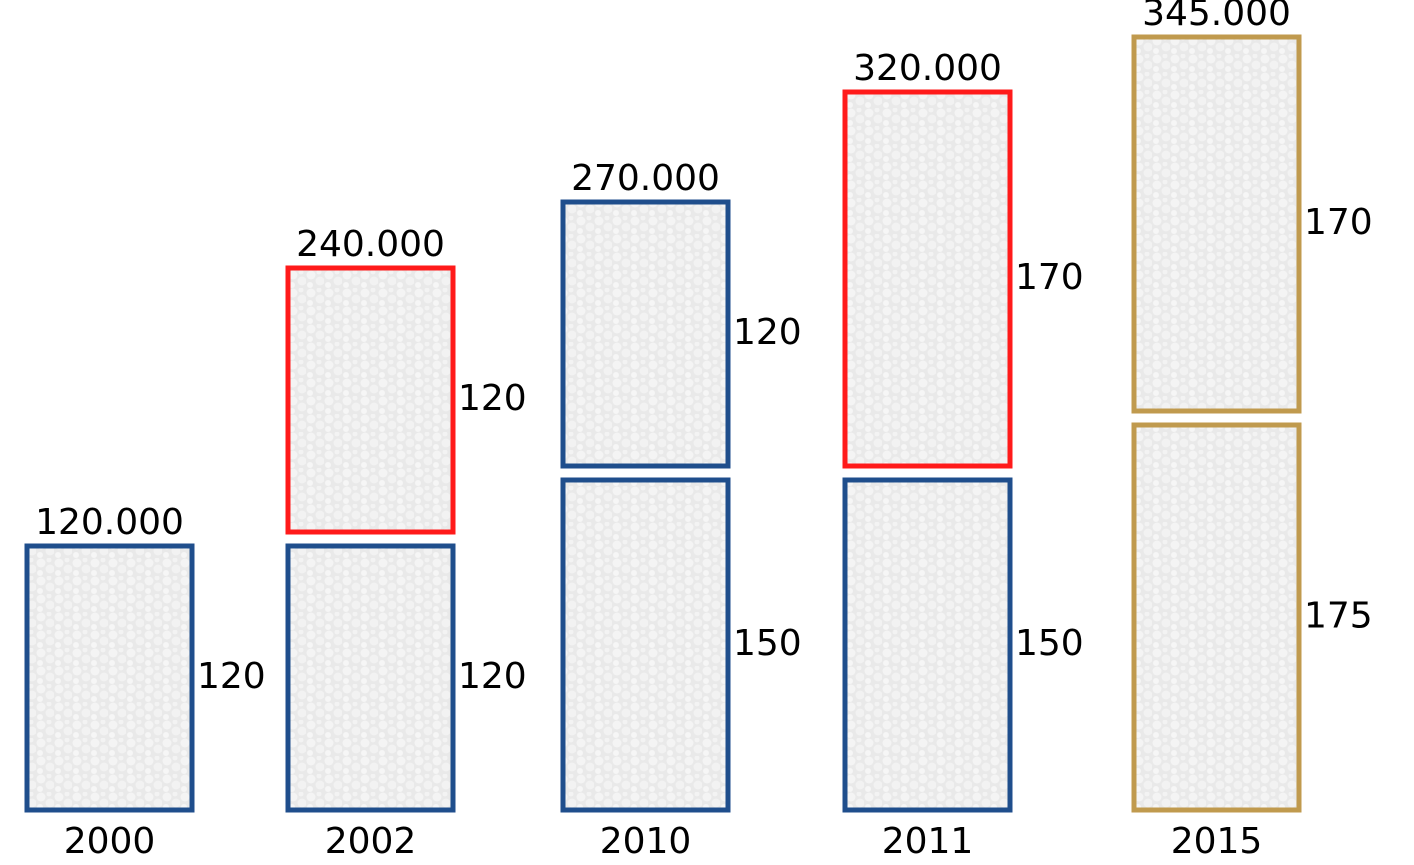 The width and height of the screenshot is (1414, 865). Describe the element at coordinates (370, 244) in the screenshot. I see `total-label: 240.000` at that location.